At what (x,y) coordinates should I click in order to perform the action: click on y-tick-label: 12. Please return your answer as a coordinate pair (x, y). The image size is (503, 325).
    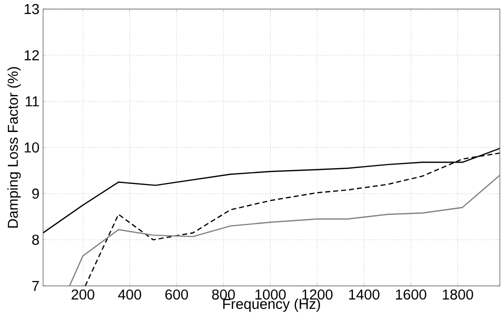
    Looking at the image, I should click on (31, 55).